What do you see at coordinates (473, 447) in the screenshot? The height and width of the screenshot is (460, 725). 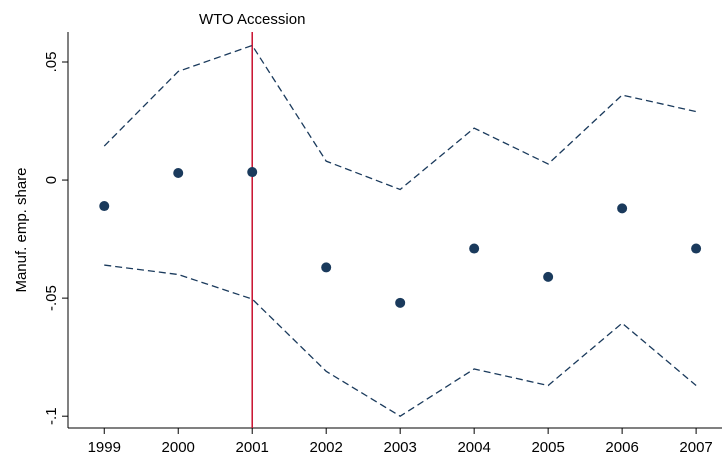 I see `x-tick-label: 2004` at bounding box center [473, 447].